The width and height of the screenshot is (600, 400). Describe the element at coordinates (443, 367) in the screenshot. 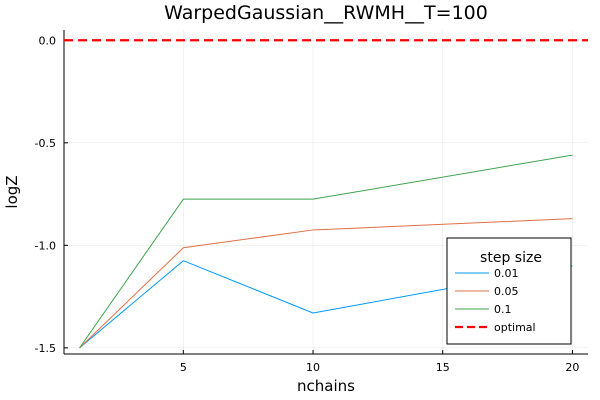

I see `x-tick-label-2: 15` at that location.